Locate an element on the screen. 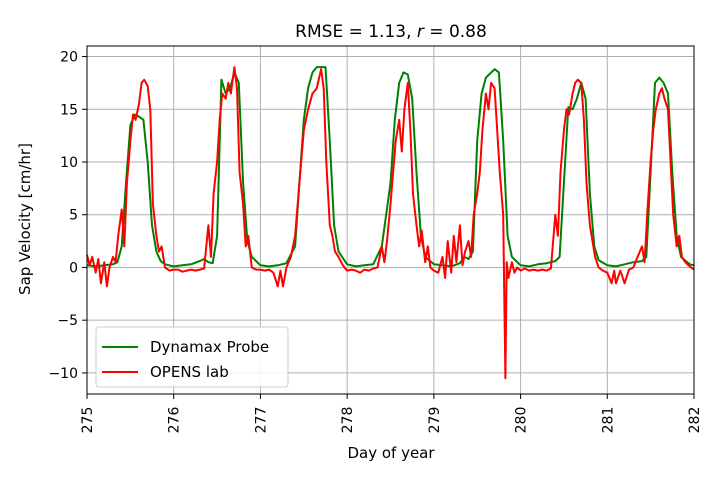 This screenshot has height=480, width=720. legend-box is located at coordinates (192, 357).